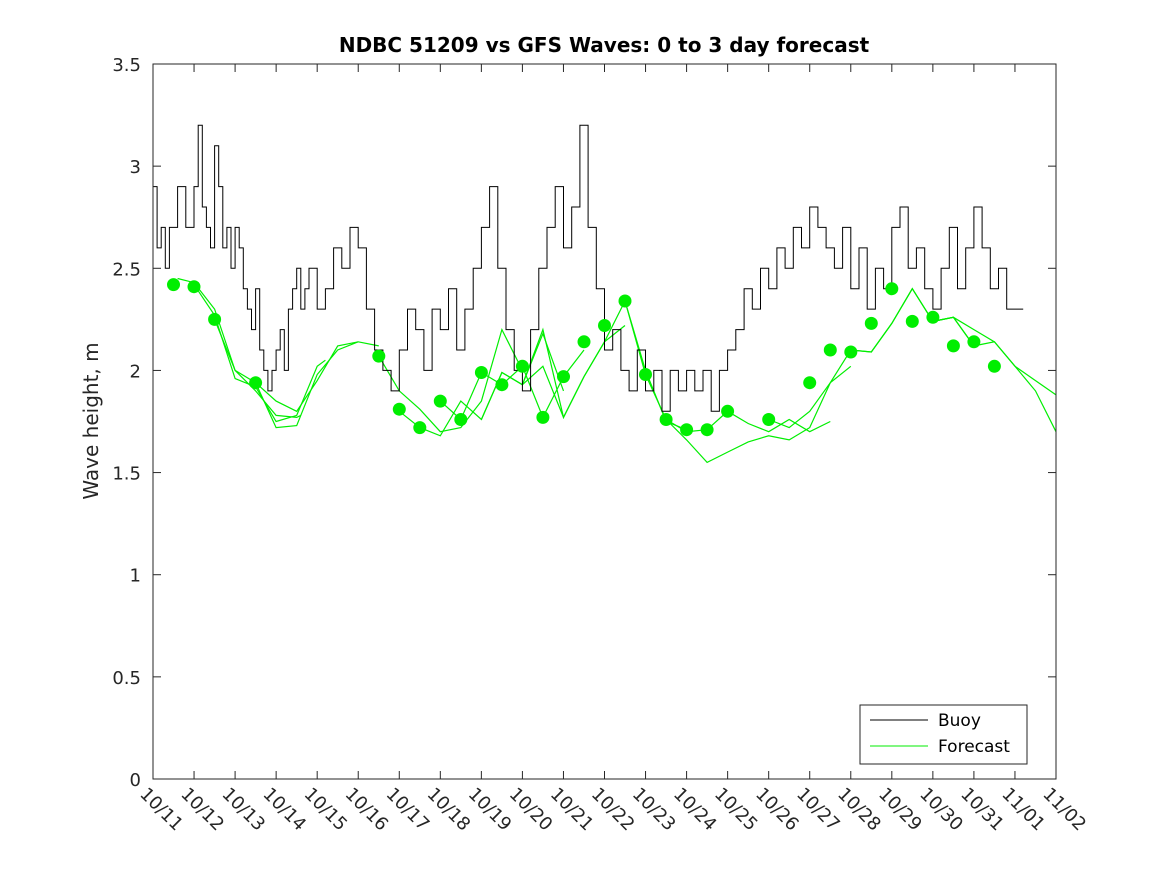 This screenshot has height=875, width=1167. What do you see at coordinates (126, 474) in the screenshot?
I see `y-tick-label: 1.5` at bounding box center [126, 474].